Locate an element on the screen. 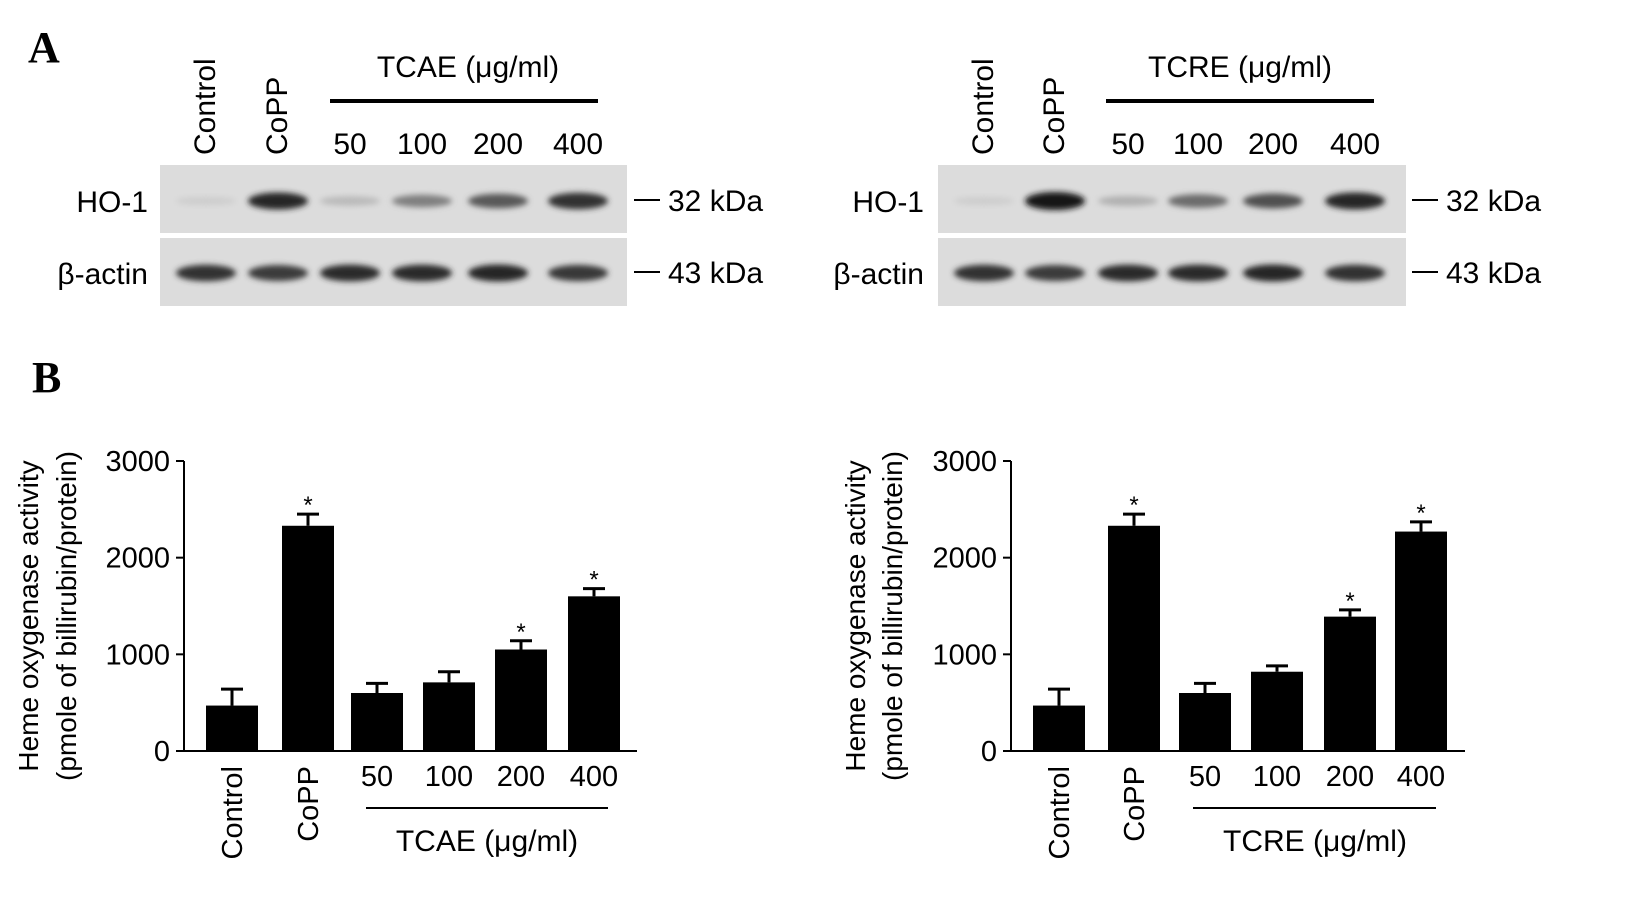 This screenshot has width=1652, height=921. panel-b-label: B is located at coordinates (46, 377).